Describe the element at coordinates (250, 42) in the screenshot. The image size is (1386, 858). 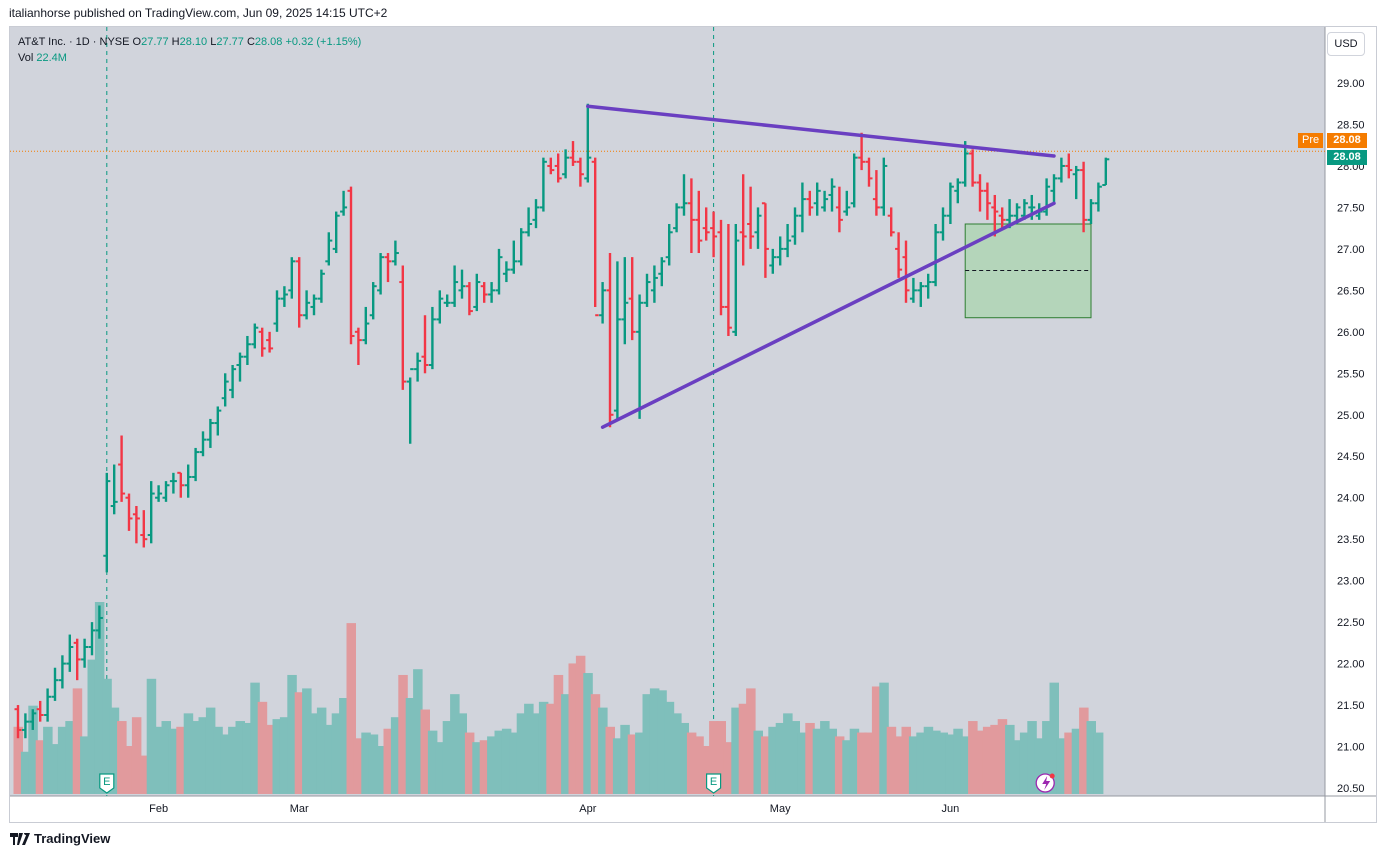
I see `close-label: C` at that location.